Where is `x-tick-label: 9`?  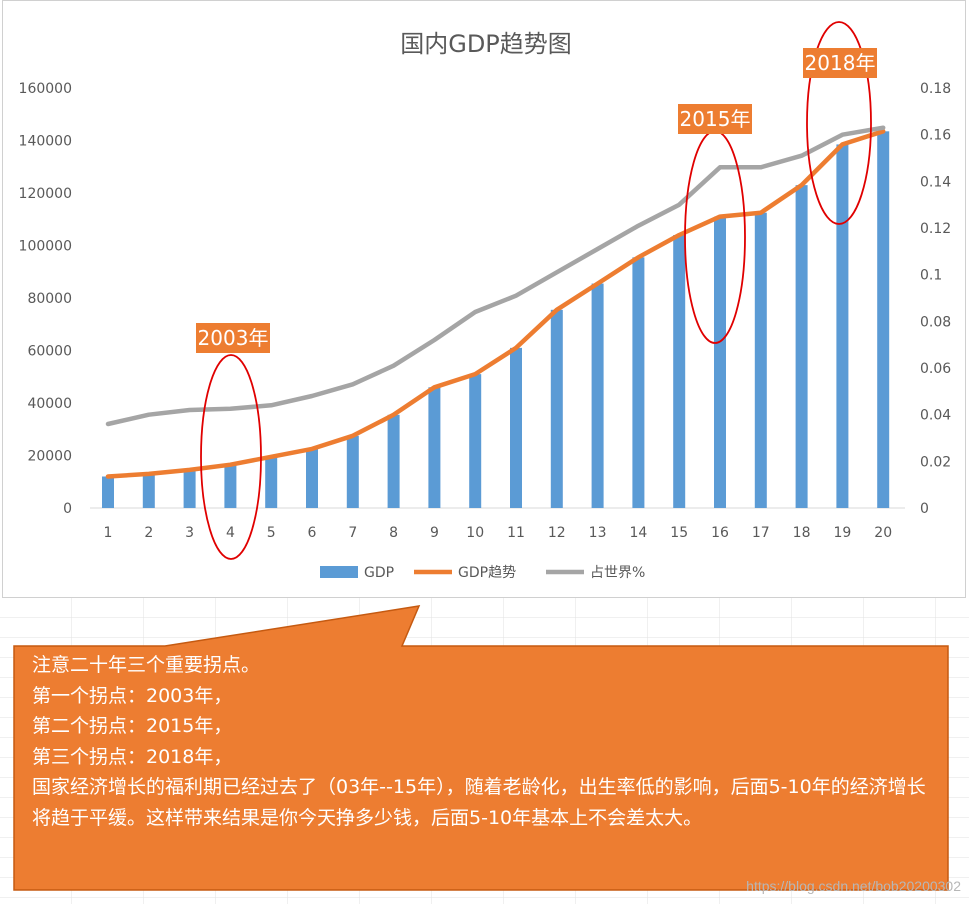
x-tick-label: 9 is located at coordinates (434, 533).